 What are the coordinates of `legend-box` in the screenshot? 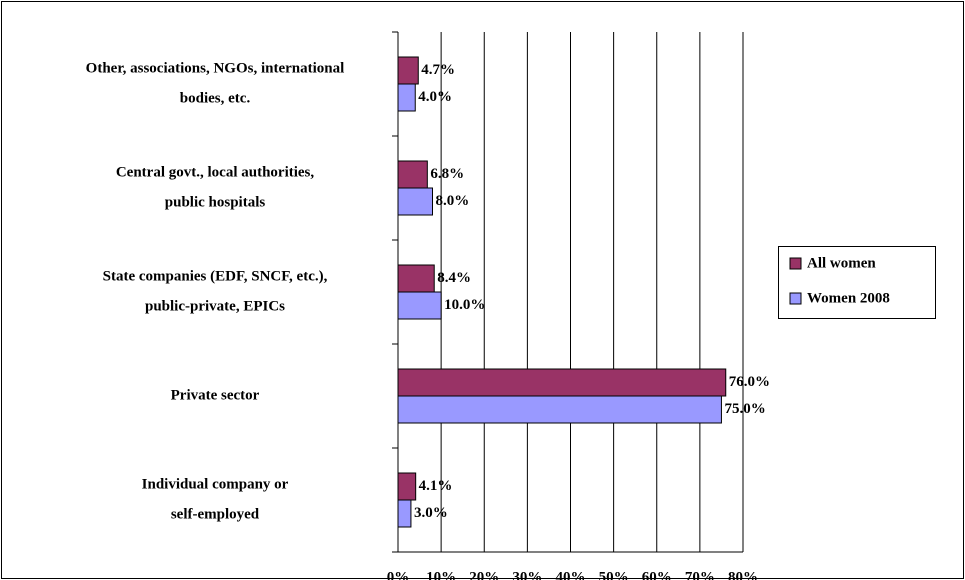 It's located at (857, 282).